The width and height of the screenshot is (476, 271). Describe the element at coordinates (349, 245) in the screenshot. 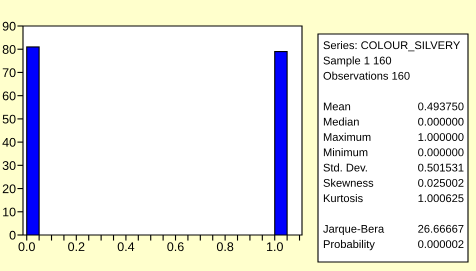

I see `text: Probability` at that location.